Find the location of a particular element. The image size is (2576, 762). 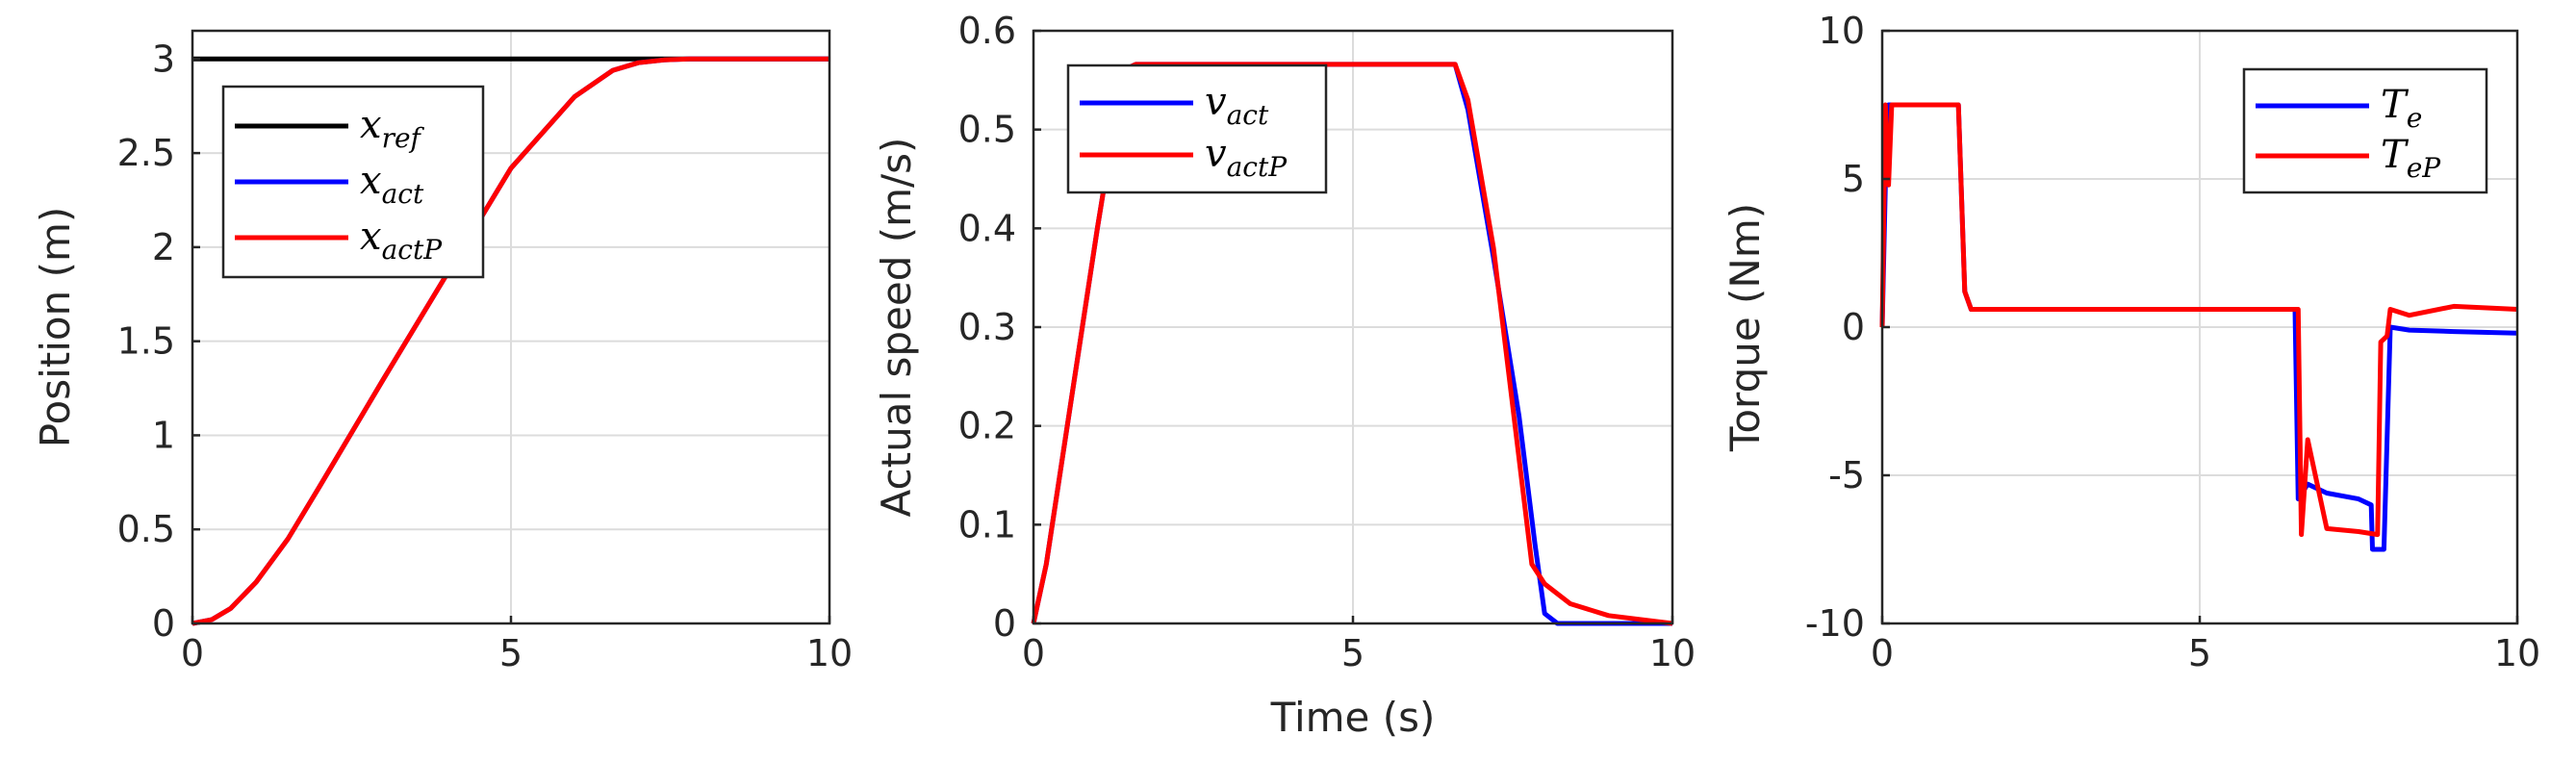

legend-entry: vactP is located at coordinates (1246, 157).